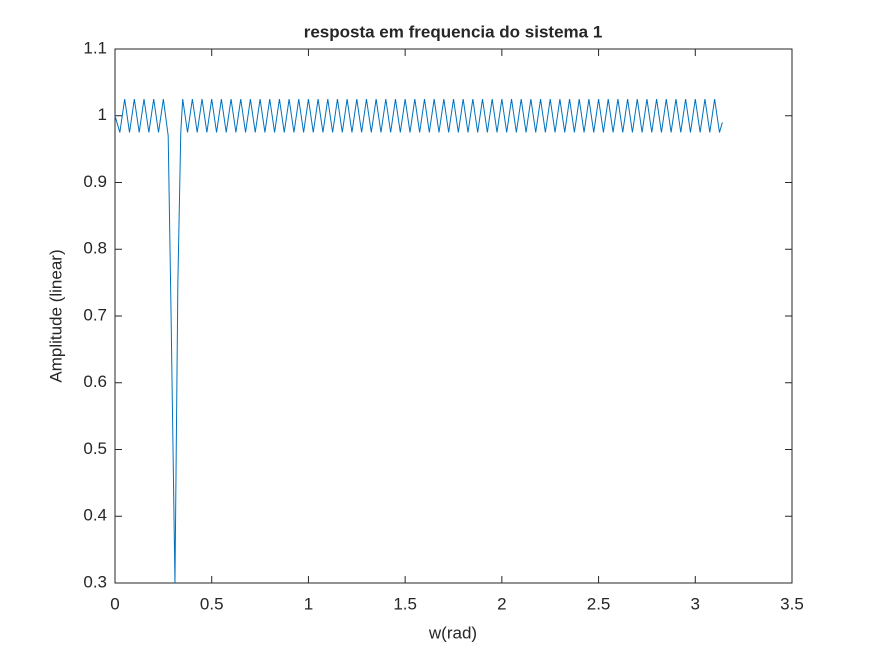 The width and height of the screenshot is (875, 656). What do you see at coordinates (95, 515) in the screenshot?
I see `y-tick-label: 0.4` at bounding box center [95, 515].